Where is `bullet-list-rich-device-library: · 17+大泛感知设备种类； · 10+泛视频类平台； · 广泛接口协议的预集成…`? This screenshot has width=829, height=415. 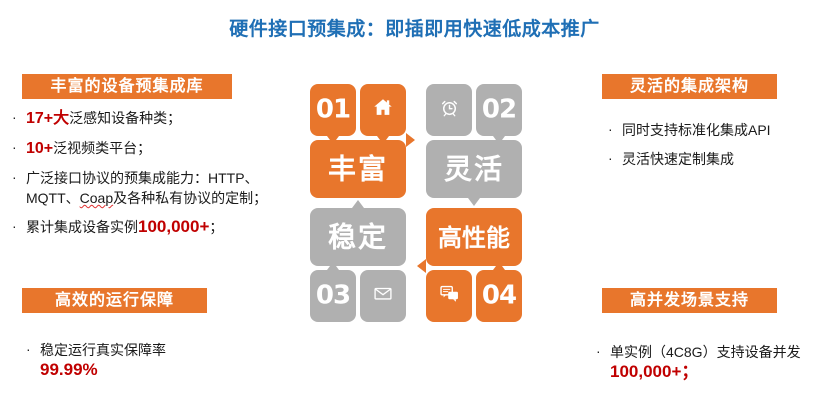 bullet-list-rich-device-library: · 17+大泛感知设备种类； · 10+泛视频类平台； · 广泛接口协议的预集成… is located at coordinates (147, 177).